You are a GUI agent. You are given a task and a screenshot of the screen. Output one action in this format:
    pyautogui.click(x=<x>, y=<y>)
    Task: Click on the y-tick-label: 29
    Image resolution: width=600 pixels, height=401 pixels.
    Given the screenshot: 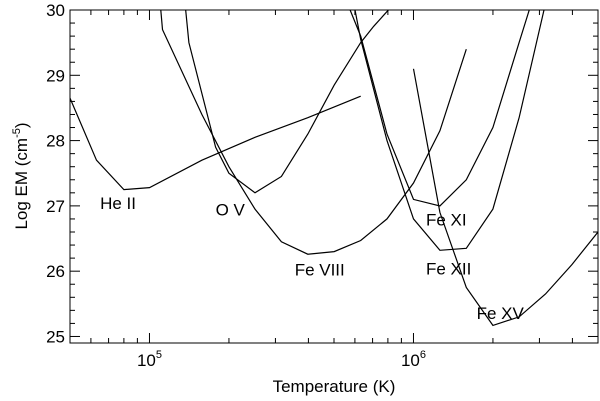 What is the action you would take?
    pyautogui.click(x=55, y=75)
    